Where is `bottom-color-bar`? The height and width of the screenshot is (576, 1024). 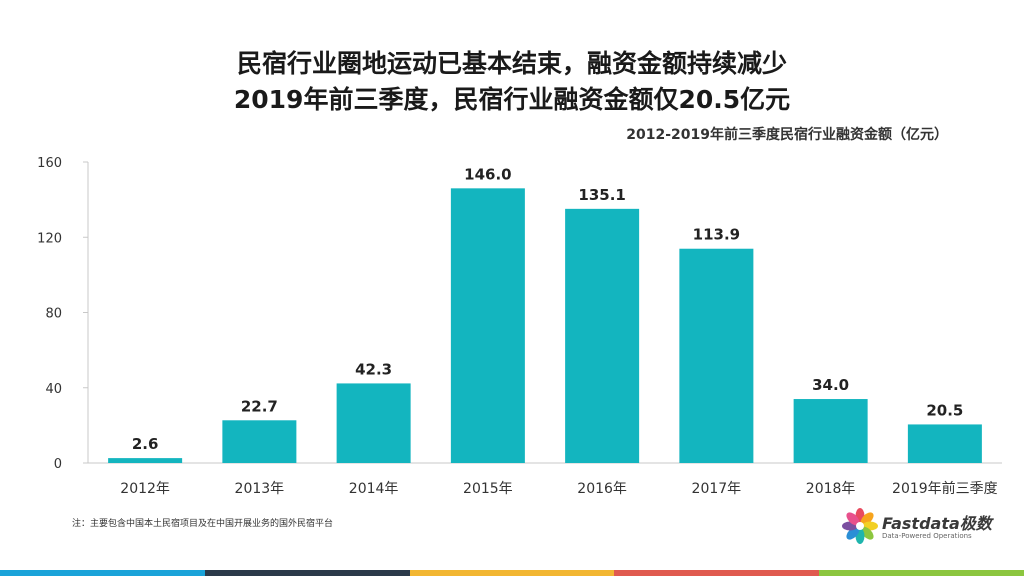
bottom-color-bar is located at coordinates (512, 573).